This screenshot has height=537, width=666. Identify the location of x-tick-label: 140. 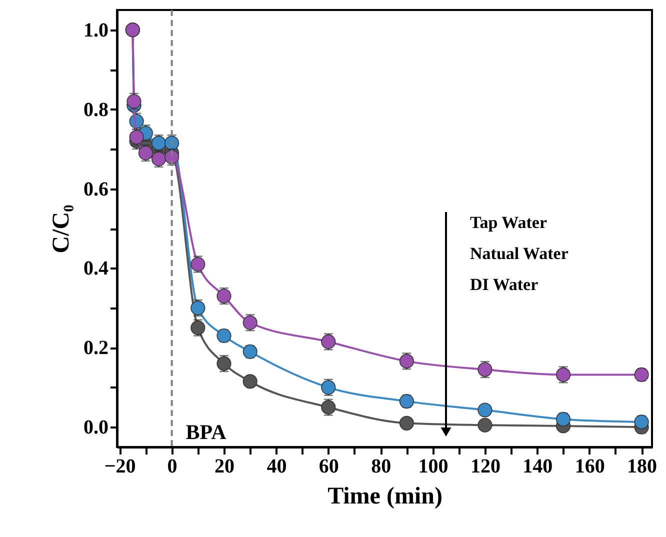
(537, 467).